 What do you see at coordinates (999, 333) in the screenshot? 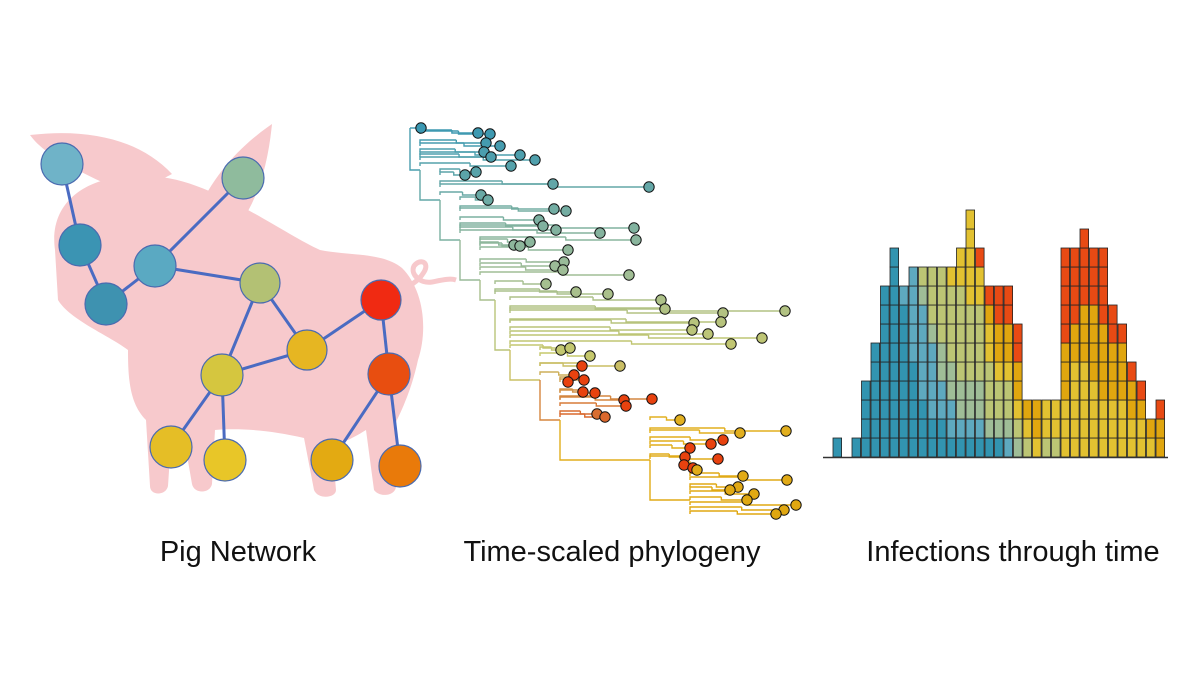
I see `histogram-bars` at bounding box center [999, 333].